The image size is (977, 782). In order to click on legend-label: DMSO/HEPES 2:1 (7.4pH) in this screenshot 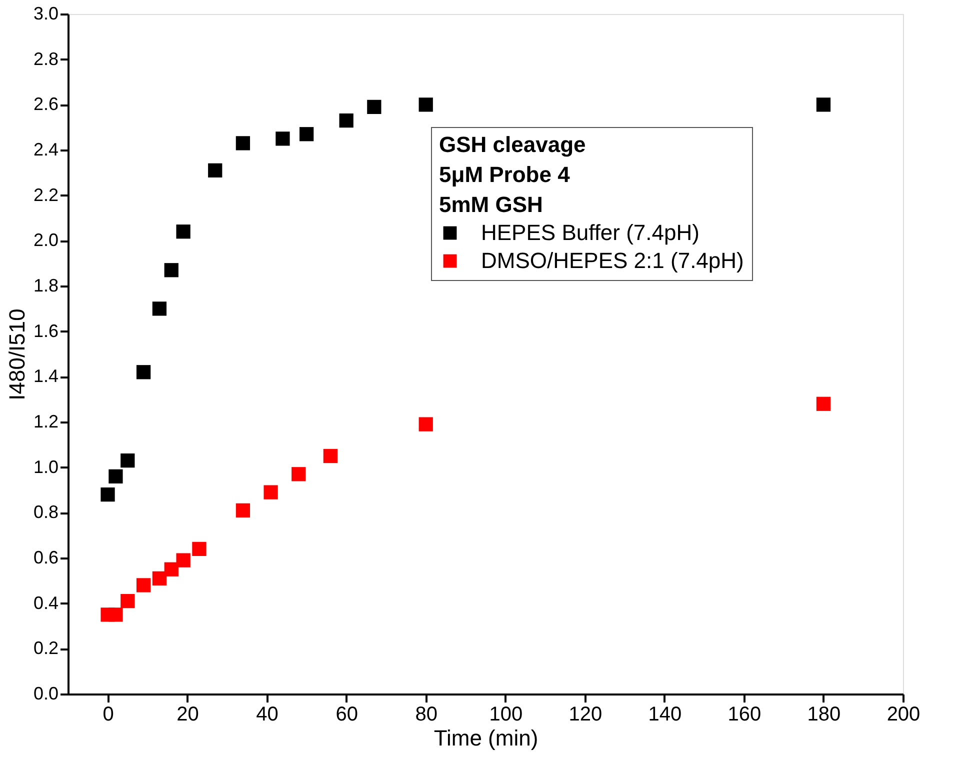, I will do `click(612, 260)`.